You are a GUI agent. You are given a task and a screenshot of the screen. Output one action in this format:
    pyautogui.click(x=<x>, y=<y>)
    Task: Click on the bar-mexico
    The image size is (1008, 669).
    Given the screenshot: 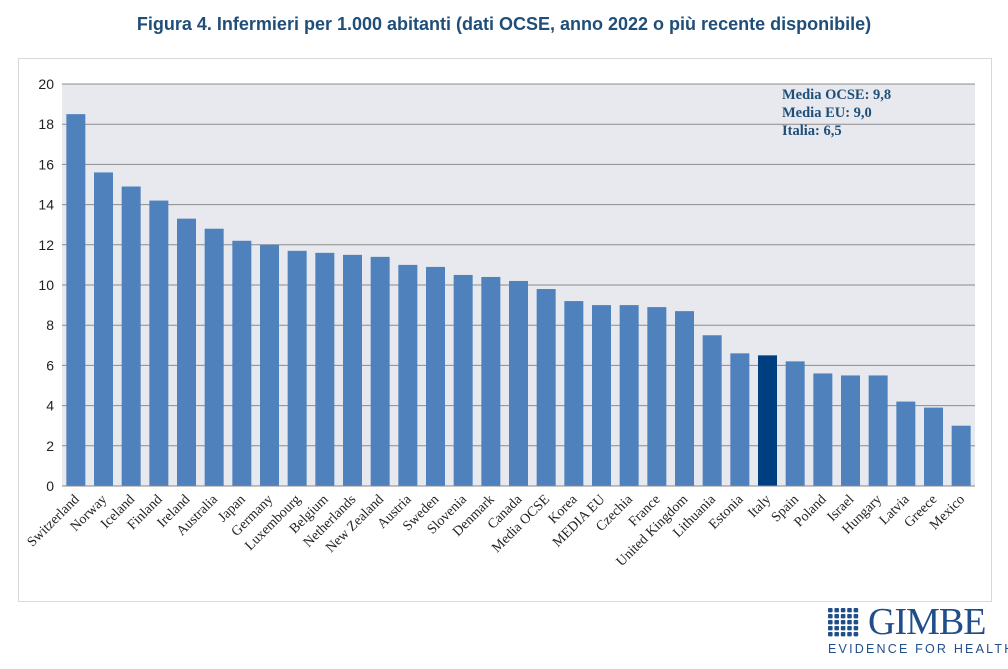 What is the action you would take?
    pyautogui.click(x=961, y=455)
    